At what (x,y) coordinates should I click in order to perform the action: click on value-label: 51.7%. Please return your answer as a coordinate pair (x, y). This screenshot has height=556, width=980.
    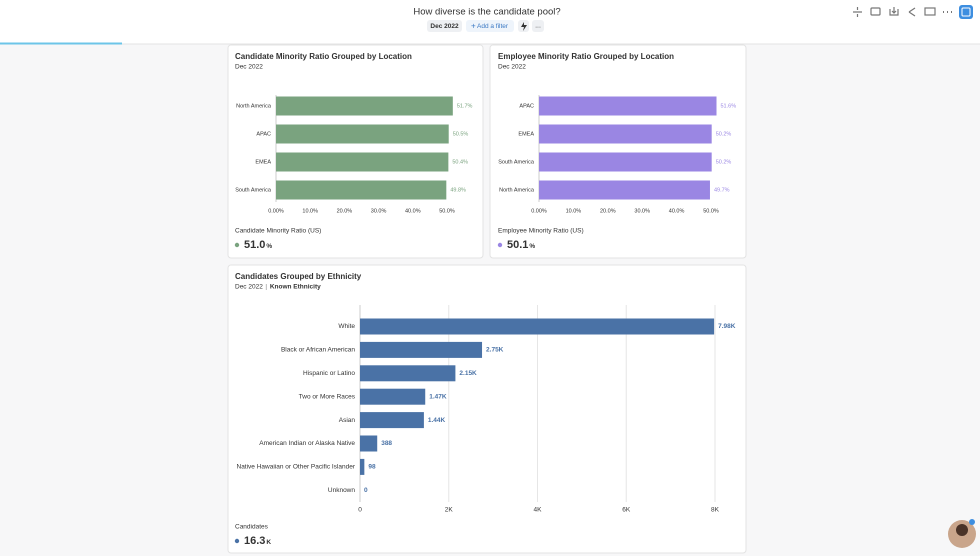
    Looking at the image, I should click on (465, 106).